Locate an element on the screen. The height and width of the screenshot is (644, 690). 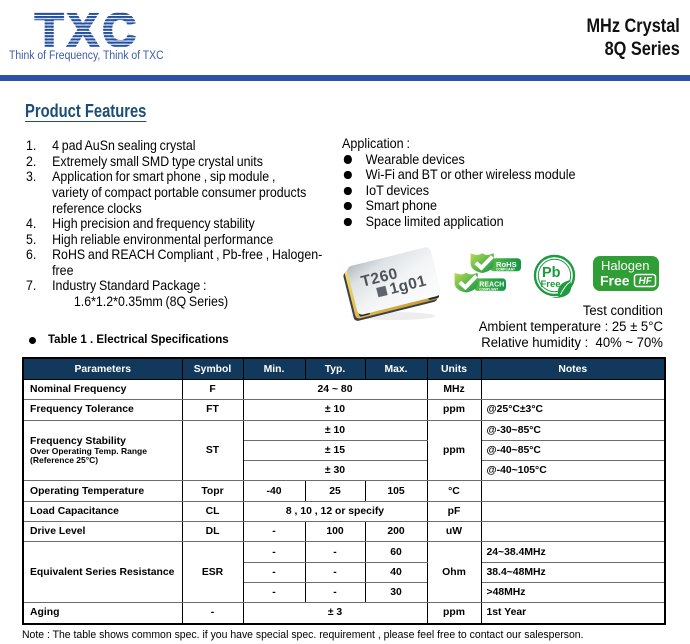
svg-text: HF is located at coordinates (646, 281).